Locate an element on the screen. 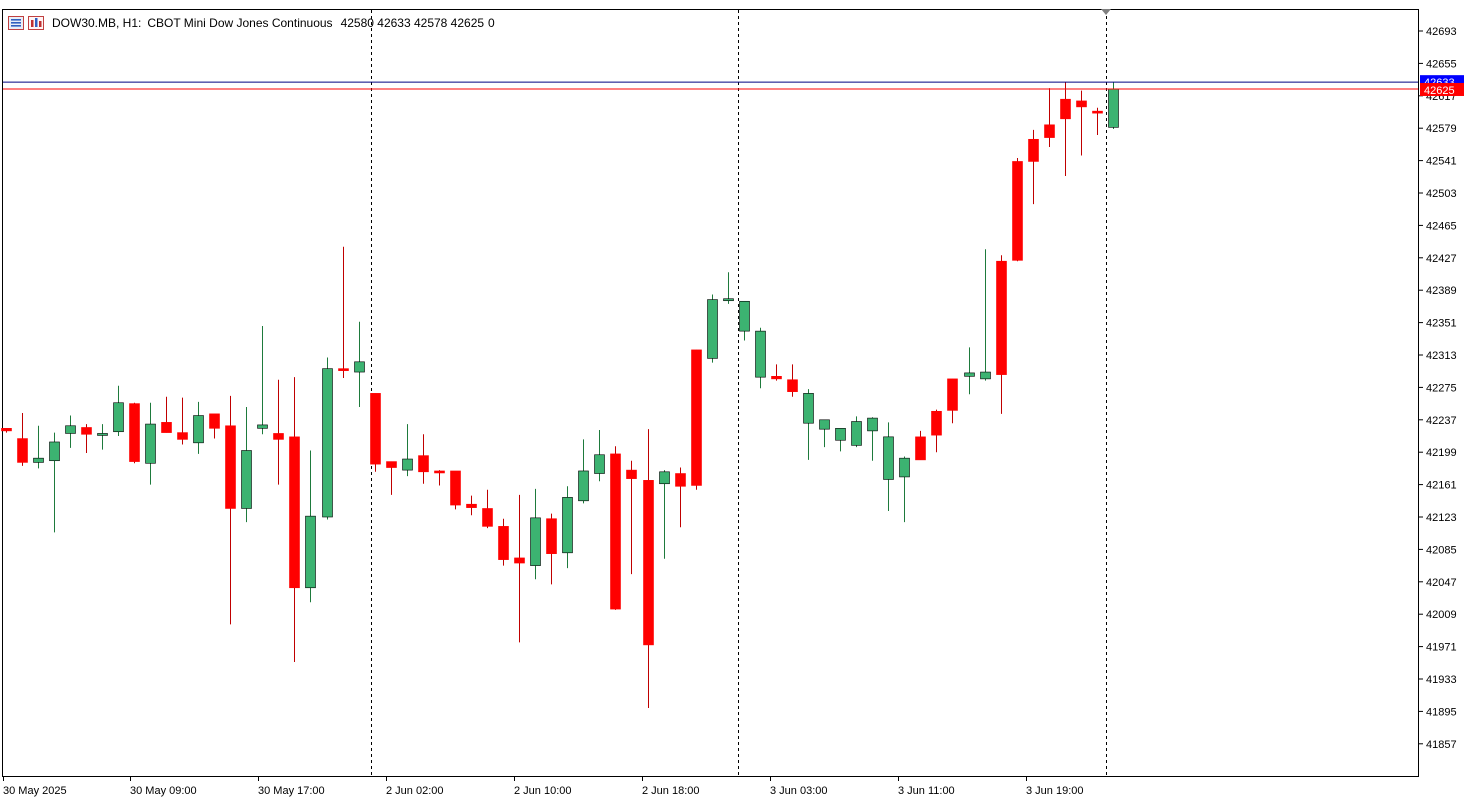 This screenshot has width=1484, height=803. price-axis-label: 42465 is located at coordinates (1441, 226).